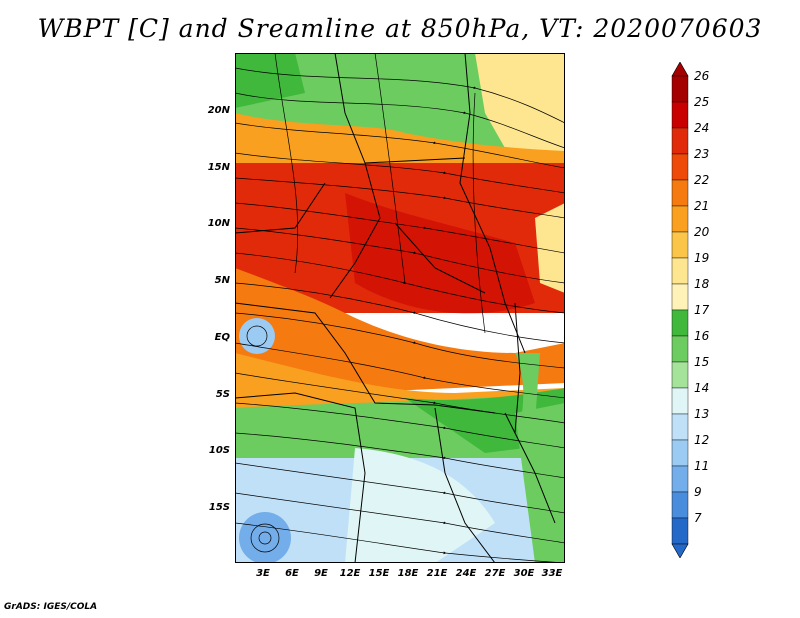 The width and height of the screenshot is (800, 618). What do you see at coordinates (292, 573) in the screenshot?
I see `lon-label: 6E` at bounding box center [292, 573].